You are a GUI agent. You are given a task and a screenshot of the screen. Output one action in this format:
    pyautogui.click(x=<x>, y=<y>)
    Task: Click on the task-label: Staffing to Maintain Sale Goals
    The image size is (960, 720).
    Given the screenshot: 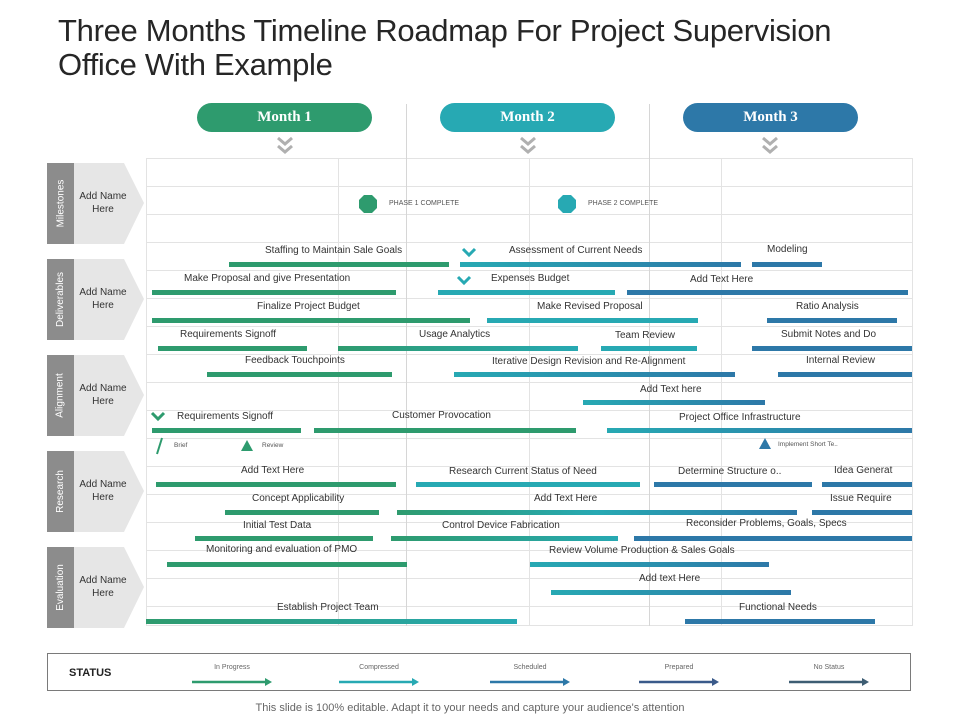 What is the action you would take?
    pyautogui.click(x=334, y=250)
    